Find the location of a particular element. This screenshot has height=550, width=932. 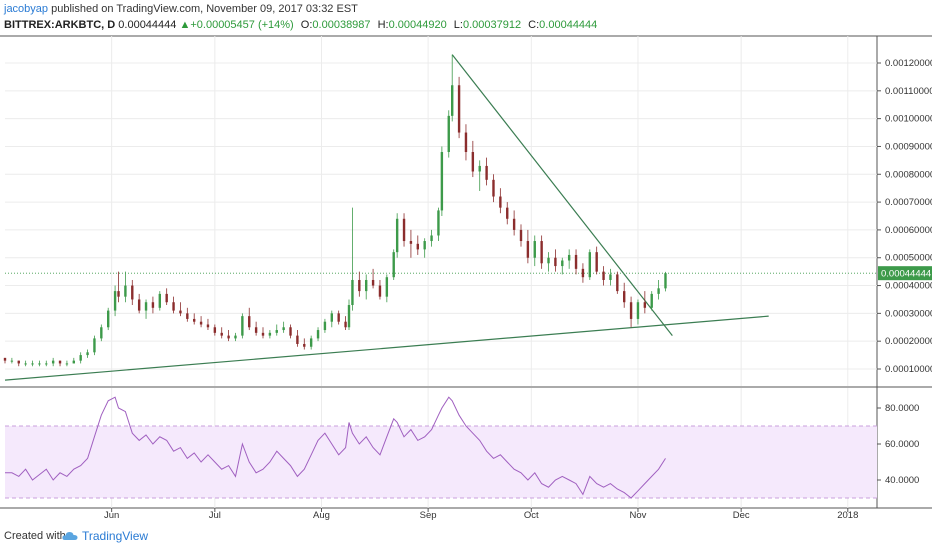

tradingview-logo: TradingView is located at coordinates (105, 535).